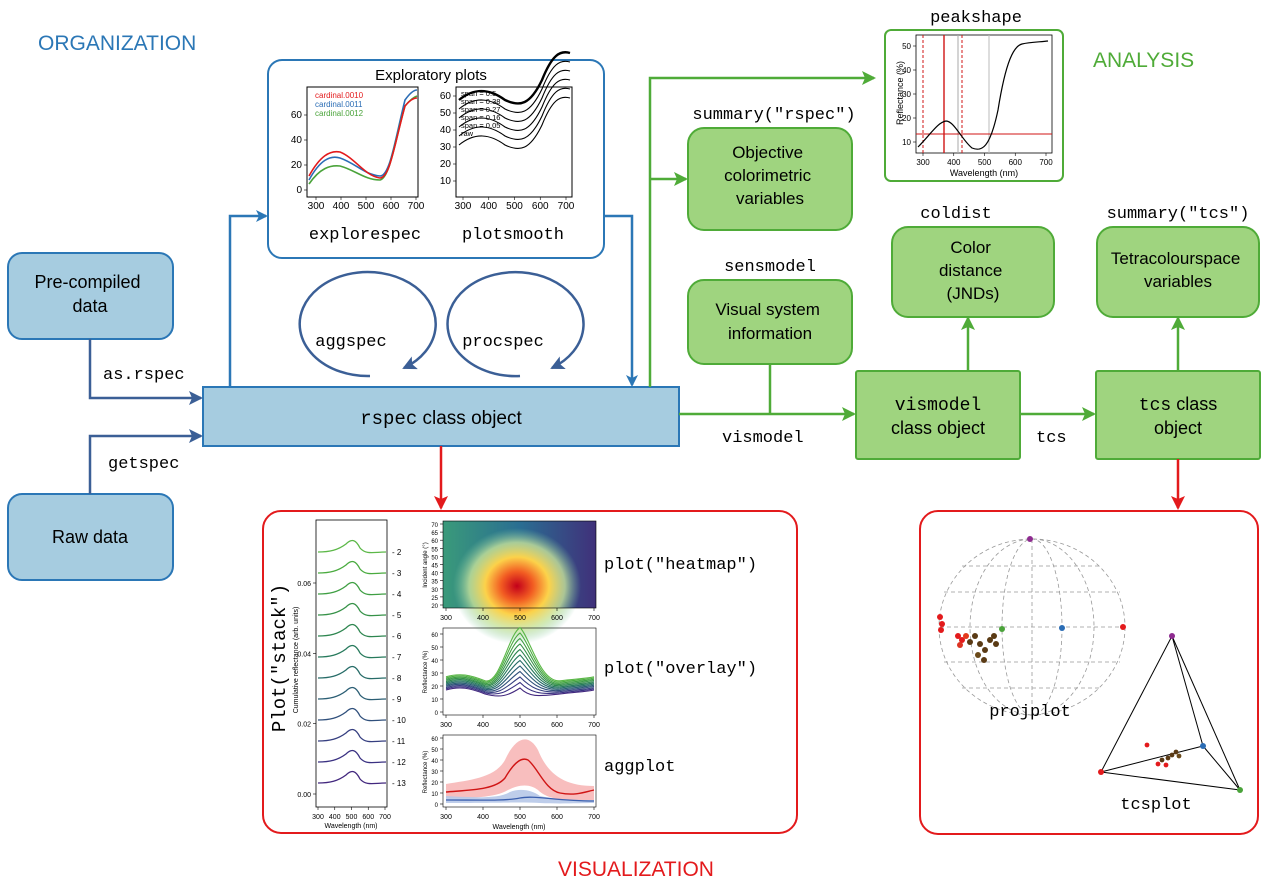 The height and width of the screenshot is (885, 1261). Describe the element at coordinates (399, 783) in the screenshot. I see `stack-line-label: - 13` at that location.